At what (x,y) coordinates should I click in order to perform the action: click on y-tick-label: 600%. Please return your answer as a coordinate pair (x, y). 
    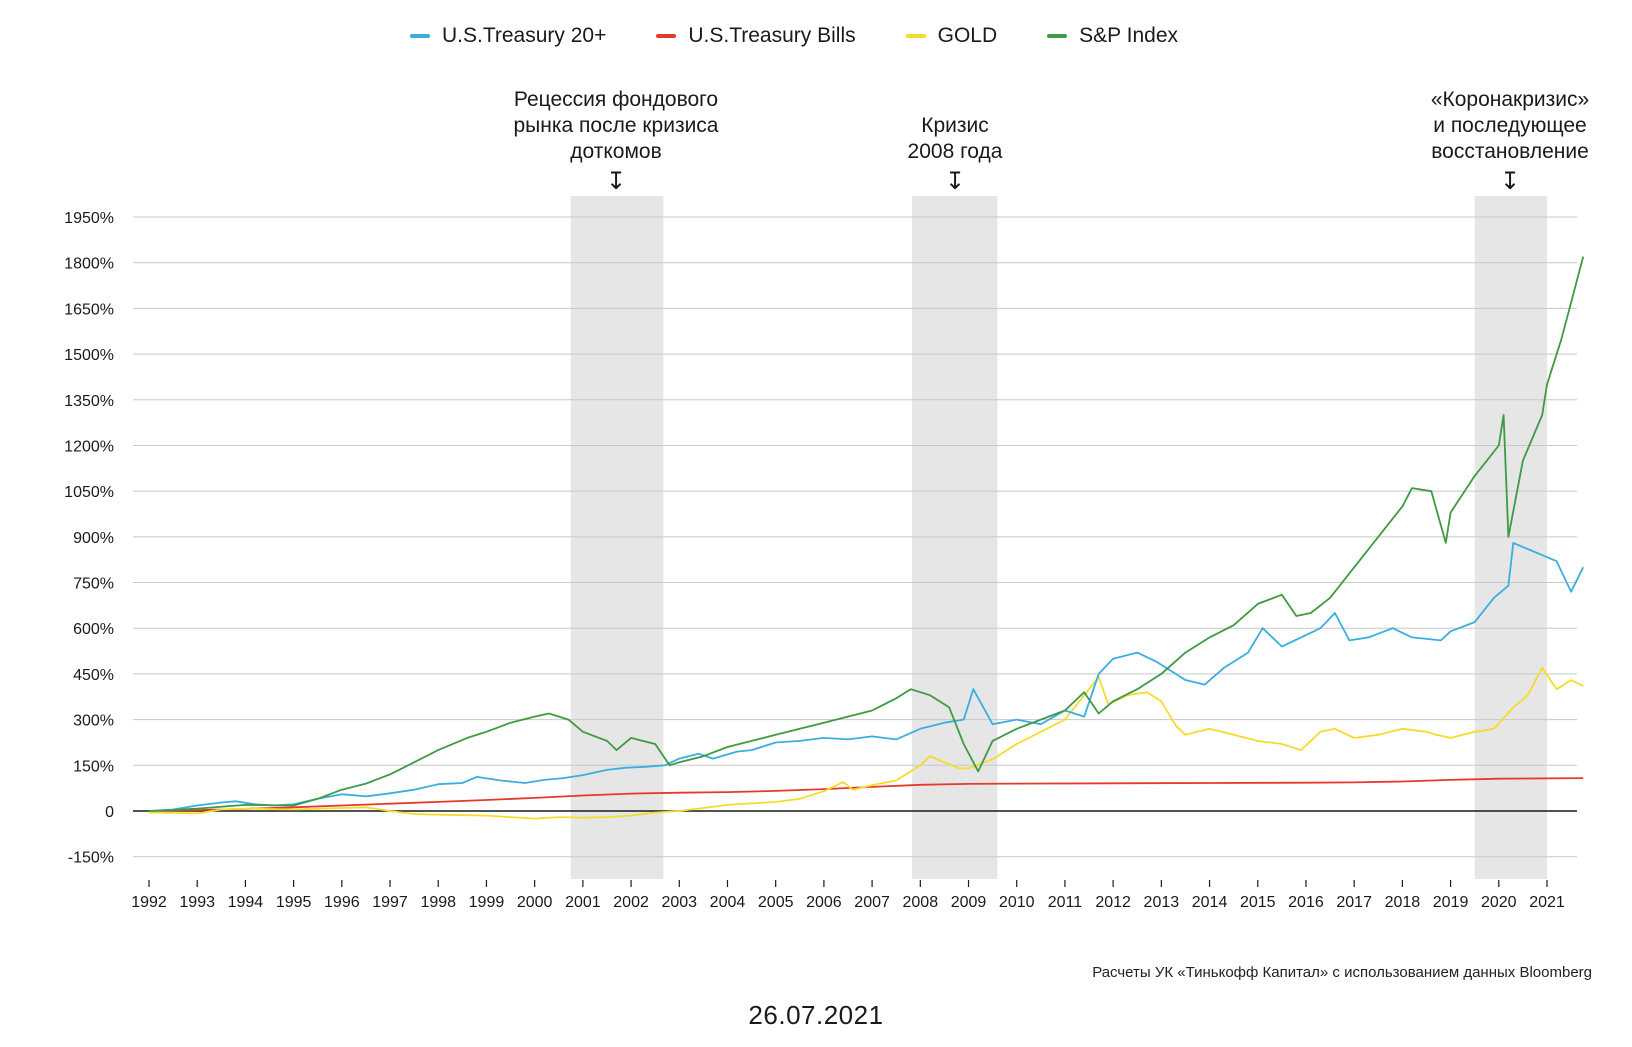
    Looking at the image, I should click on (93, 629).